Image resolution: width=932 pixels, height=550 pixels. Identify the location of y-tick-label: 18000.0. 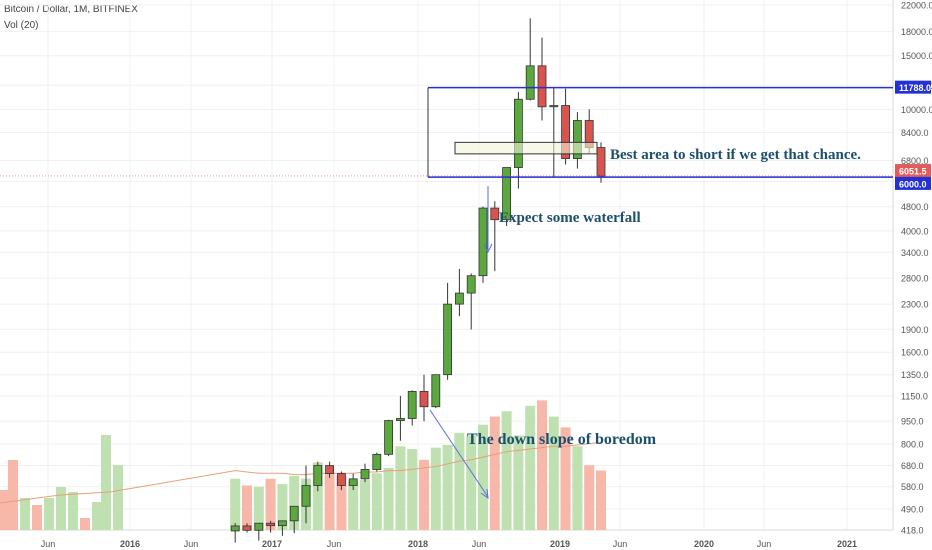
(916, 32).